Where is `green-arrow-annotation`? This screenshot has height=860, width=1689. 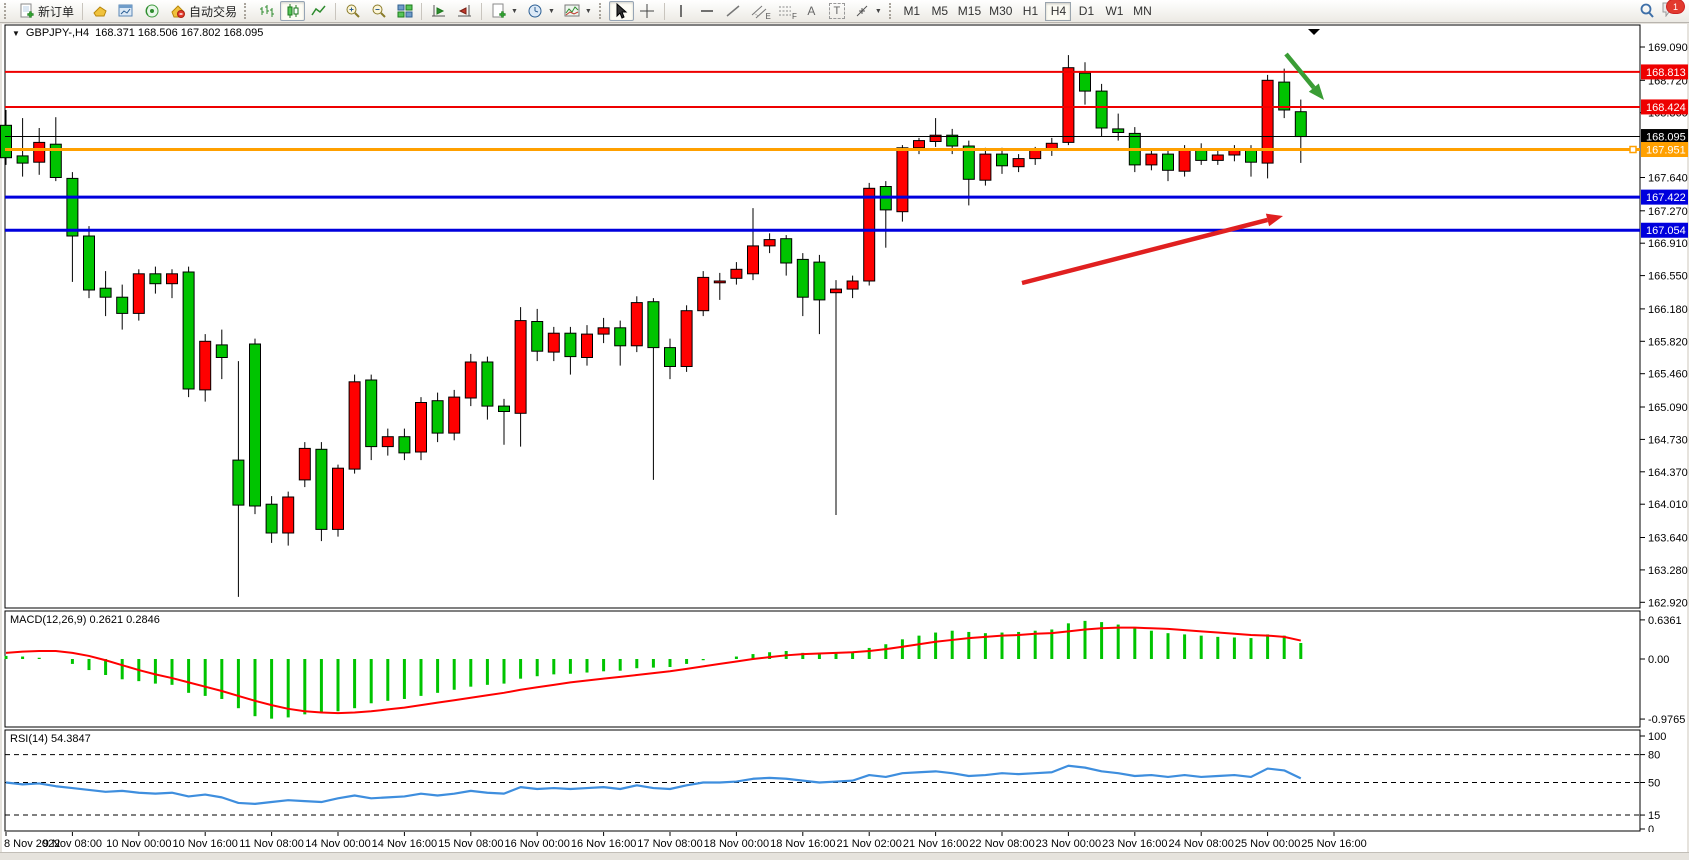
green-arrow-annotation is located at coordinates (1304, 76).